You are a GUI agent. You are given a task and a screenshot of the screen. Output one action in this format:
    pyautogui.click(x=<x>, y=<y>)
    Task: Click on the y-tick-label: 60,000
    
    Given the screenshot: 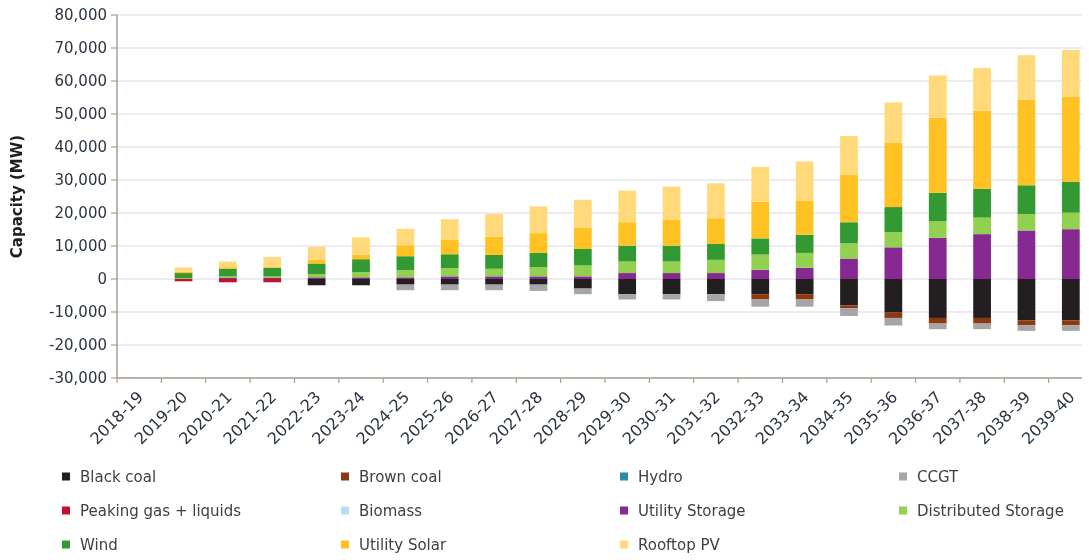 What is the action you would take?
    pyautogui.click(x=80, y=81)
    